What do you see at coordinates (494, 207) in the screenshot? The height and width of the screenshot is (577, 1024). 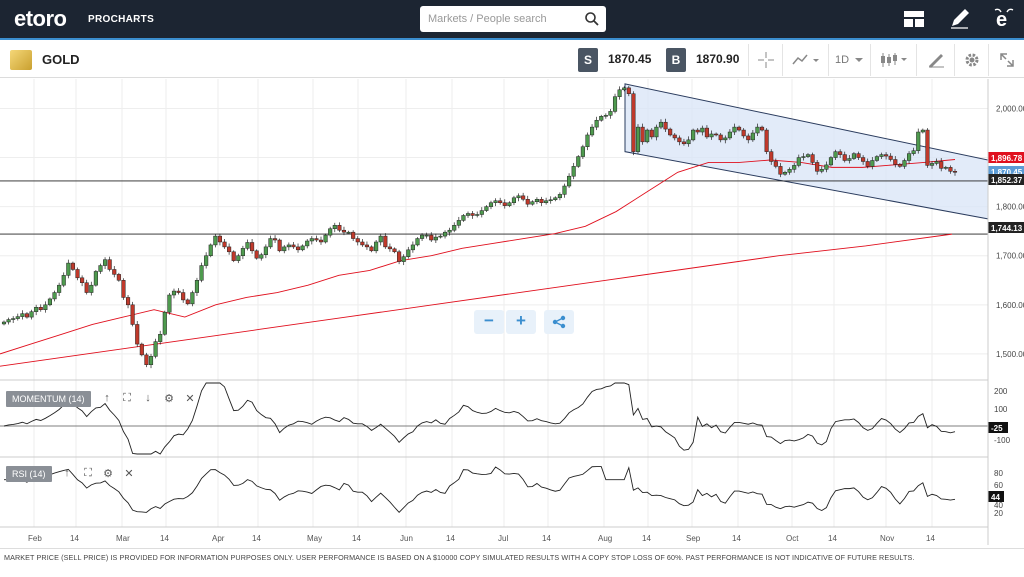 I see `horizontal-lines` at bounding box center [494, 207].